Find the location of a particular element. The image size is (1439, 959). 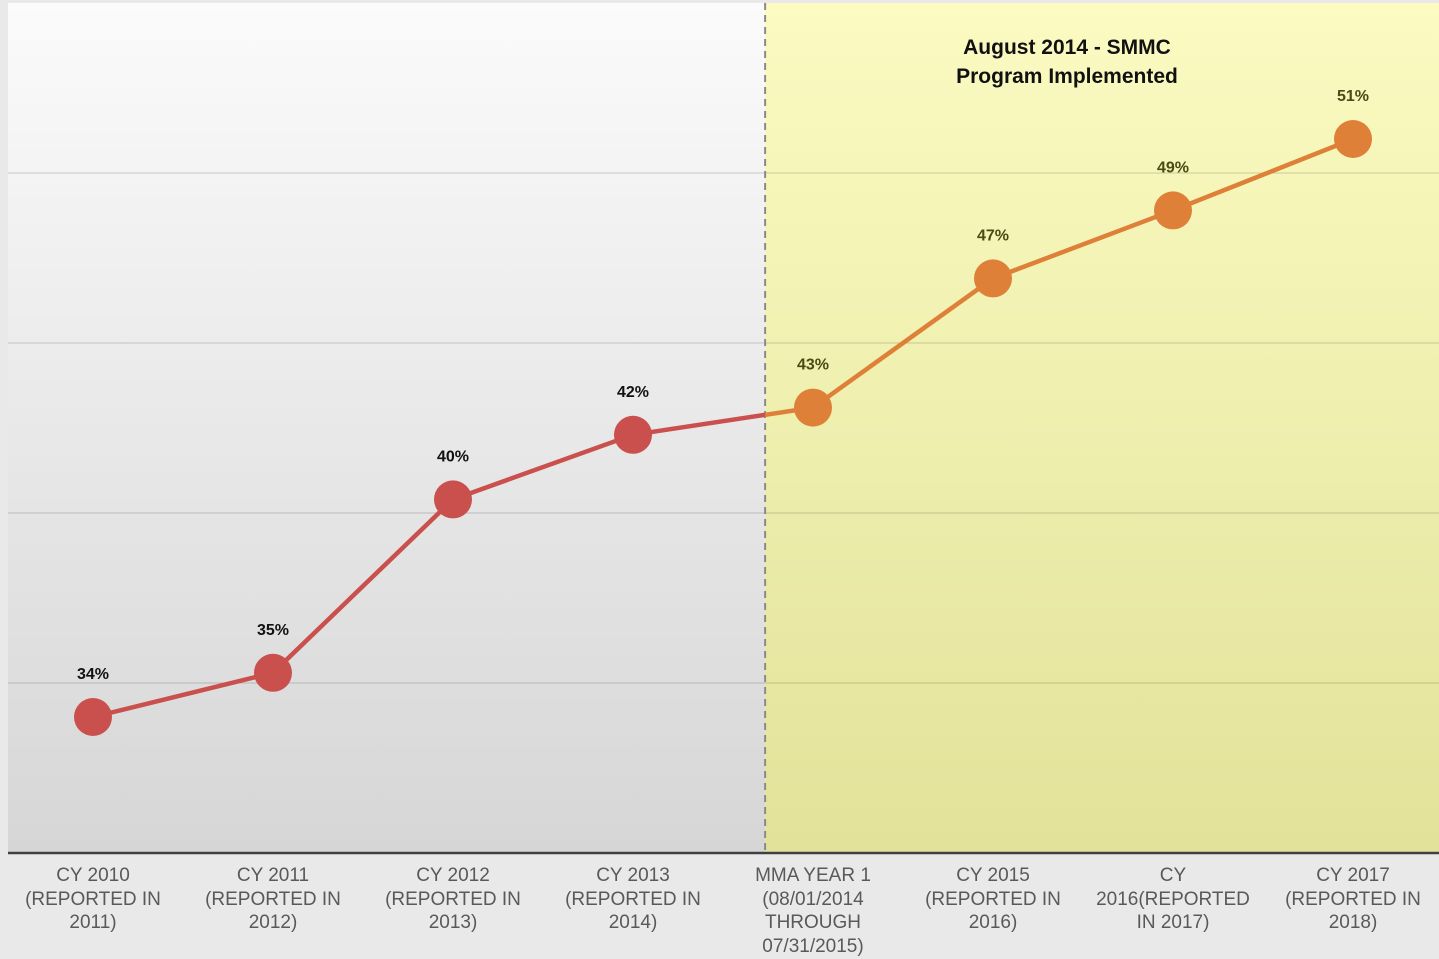

data-label: 40% is located at coordinates (453, 456).